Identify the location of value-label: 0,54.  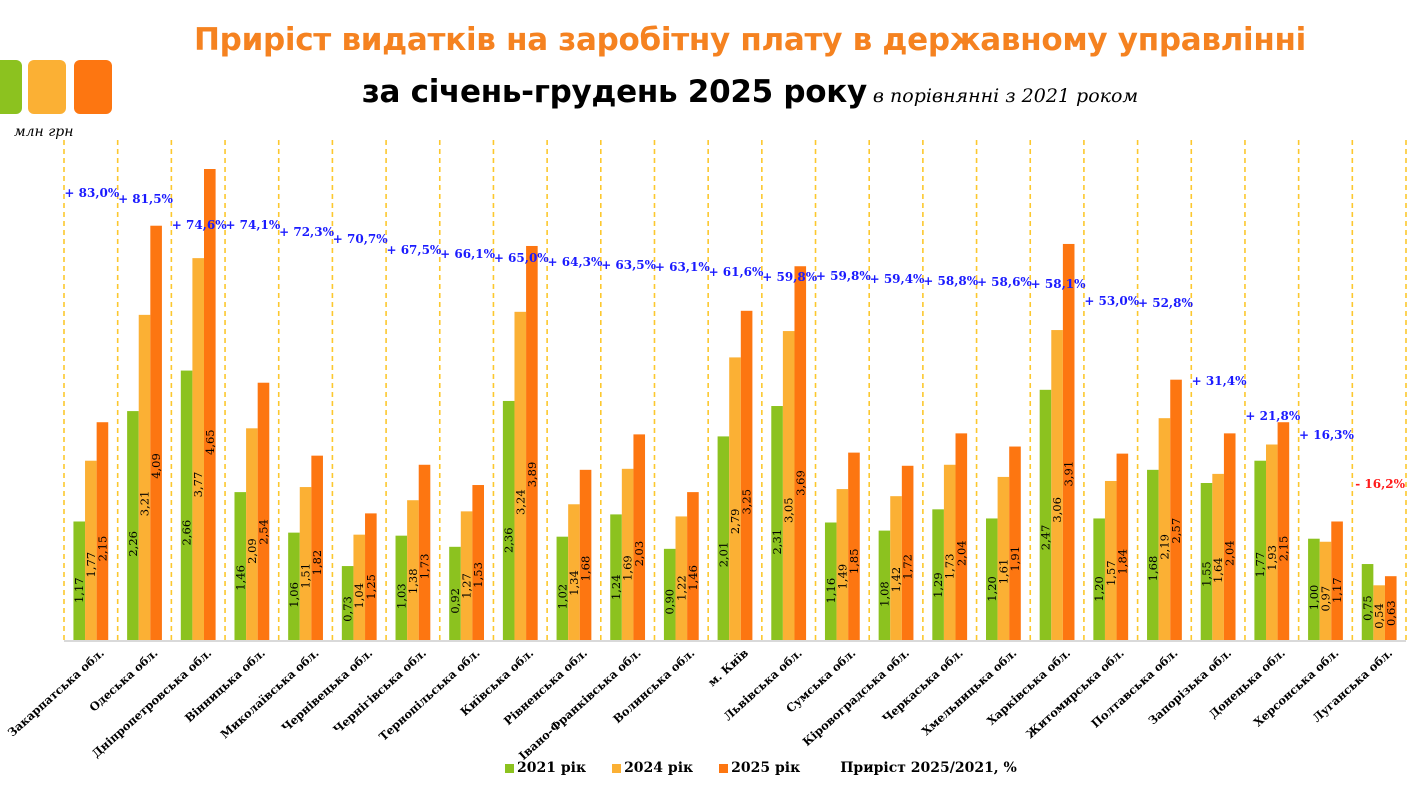
(1379, 616).